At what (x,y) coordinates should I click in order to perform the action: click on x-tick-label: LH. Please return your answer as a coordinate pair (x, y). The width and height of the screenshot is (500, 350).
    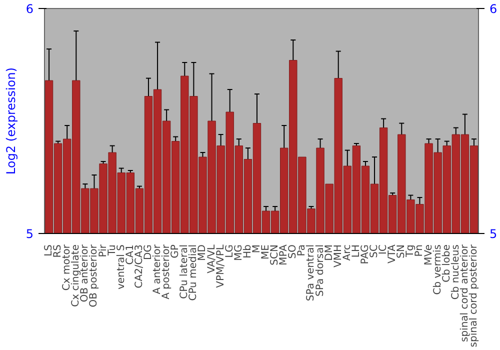
    Looking at the image, I should click on (356, 251).